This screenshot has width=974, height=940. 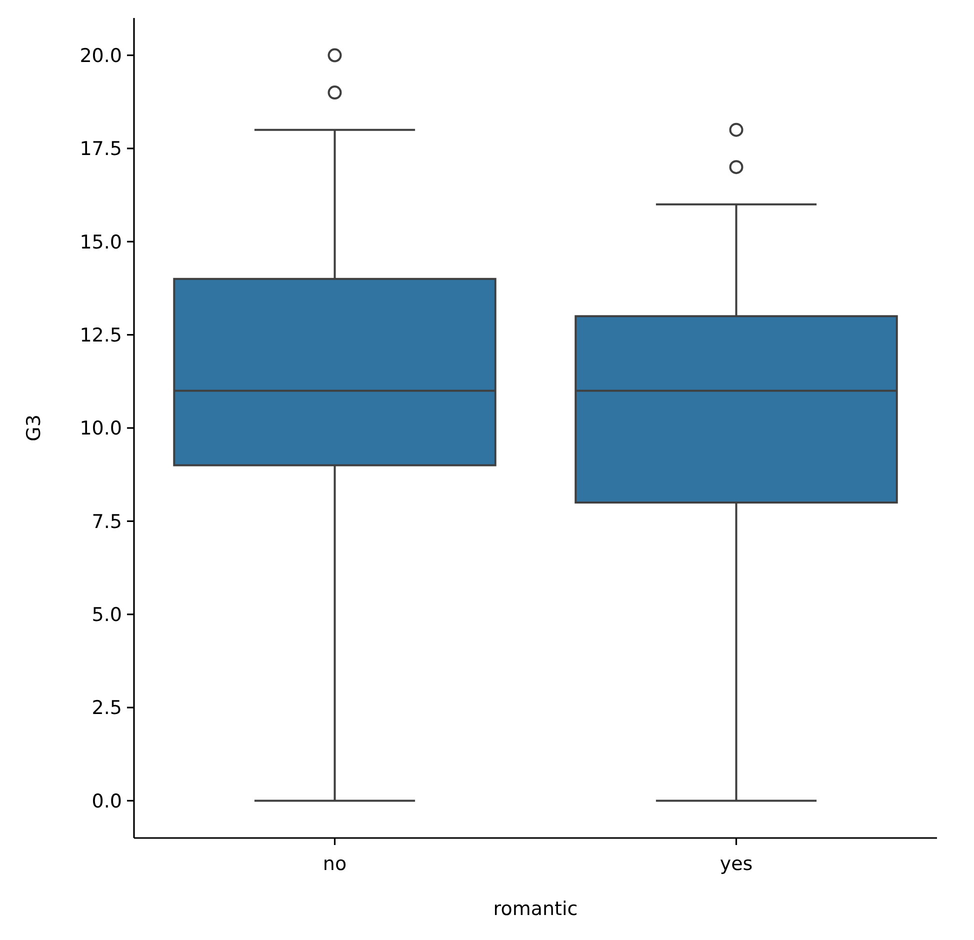 What do you see at coordinates (101, 429) in the screenshot?
I see `y-tick-label: 10.0` at bounding box center [101, 429].